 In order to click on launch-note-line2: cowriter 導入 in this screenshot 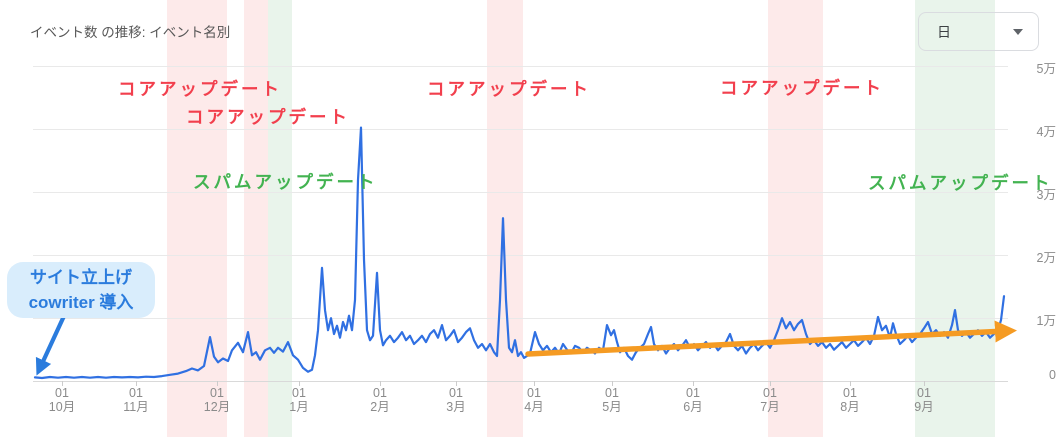, I will do `click(81, 302)`.